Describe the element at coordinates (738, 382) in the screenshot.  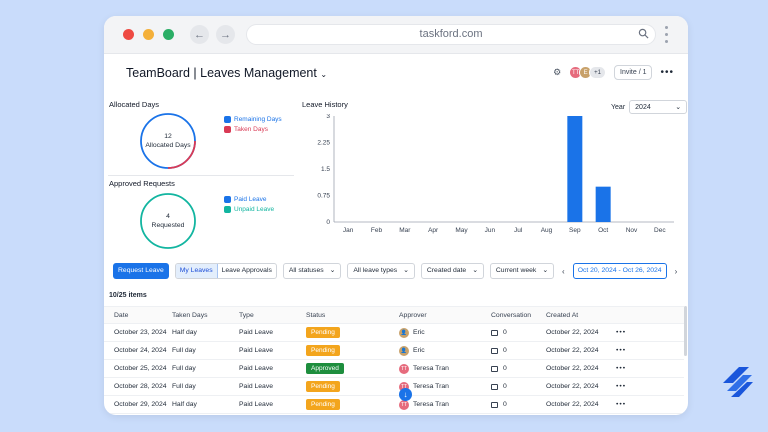
I see `brand-logo-icon` at that location.